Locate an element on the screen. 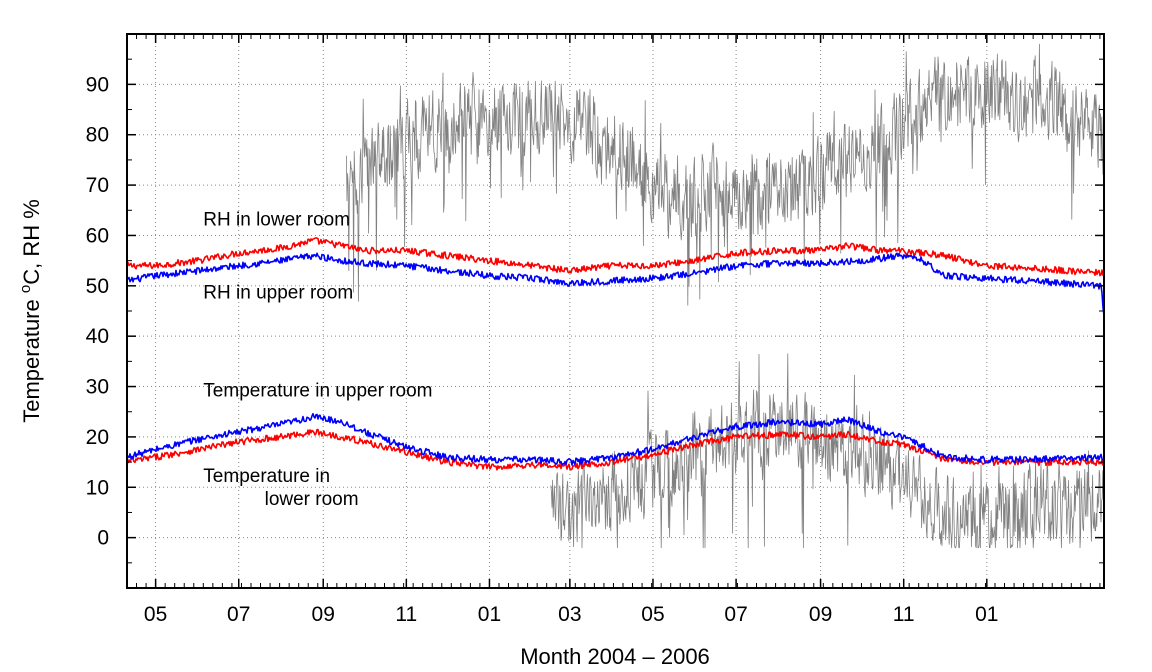 The image size is (1152, 672). y-tick-label: 10 is located at coordinates (97, 487).